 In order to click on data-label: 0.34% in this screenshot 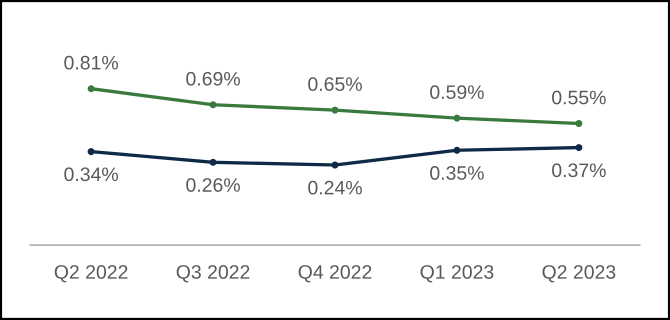, I will do `click(91, 174)`.